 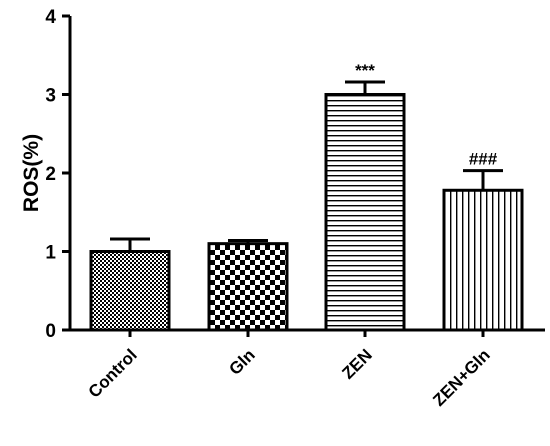 What do you see at coordinates (483, 260) in the screenshot?
I see `bar-zen-gln` at bounding box center [483, 260].